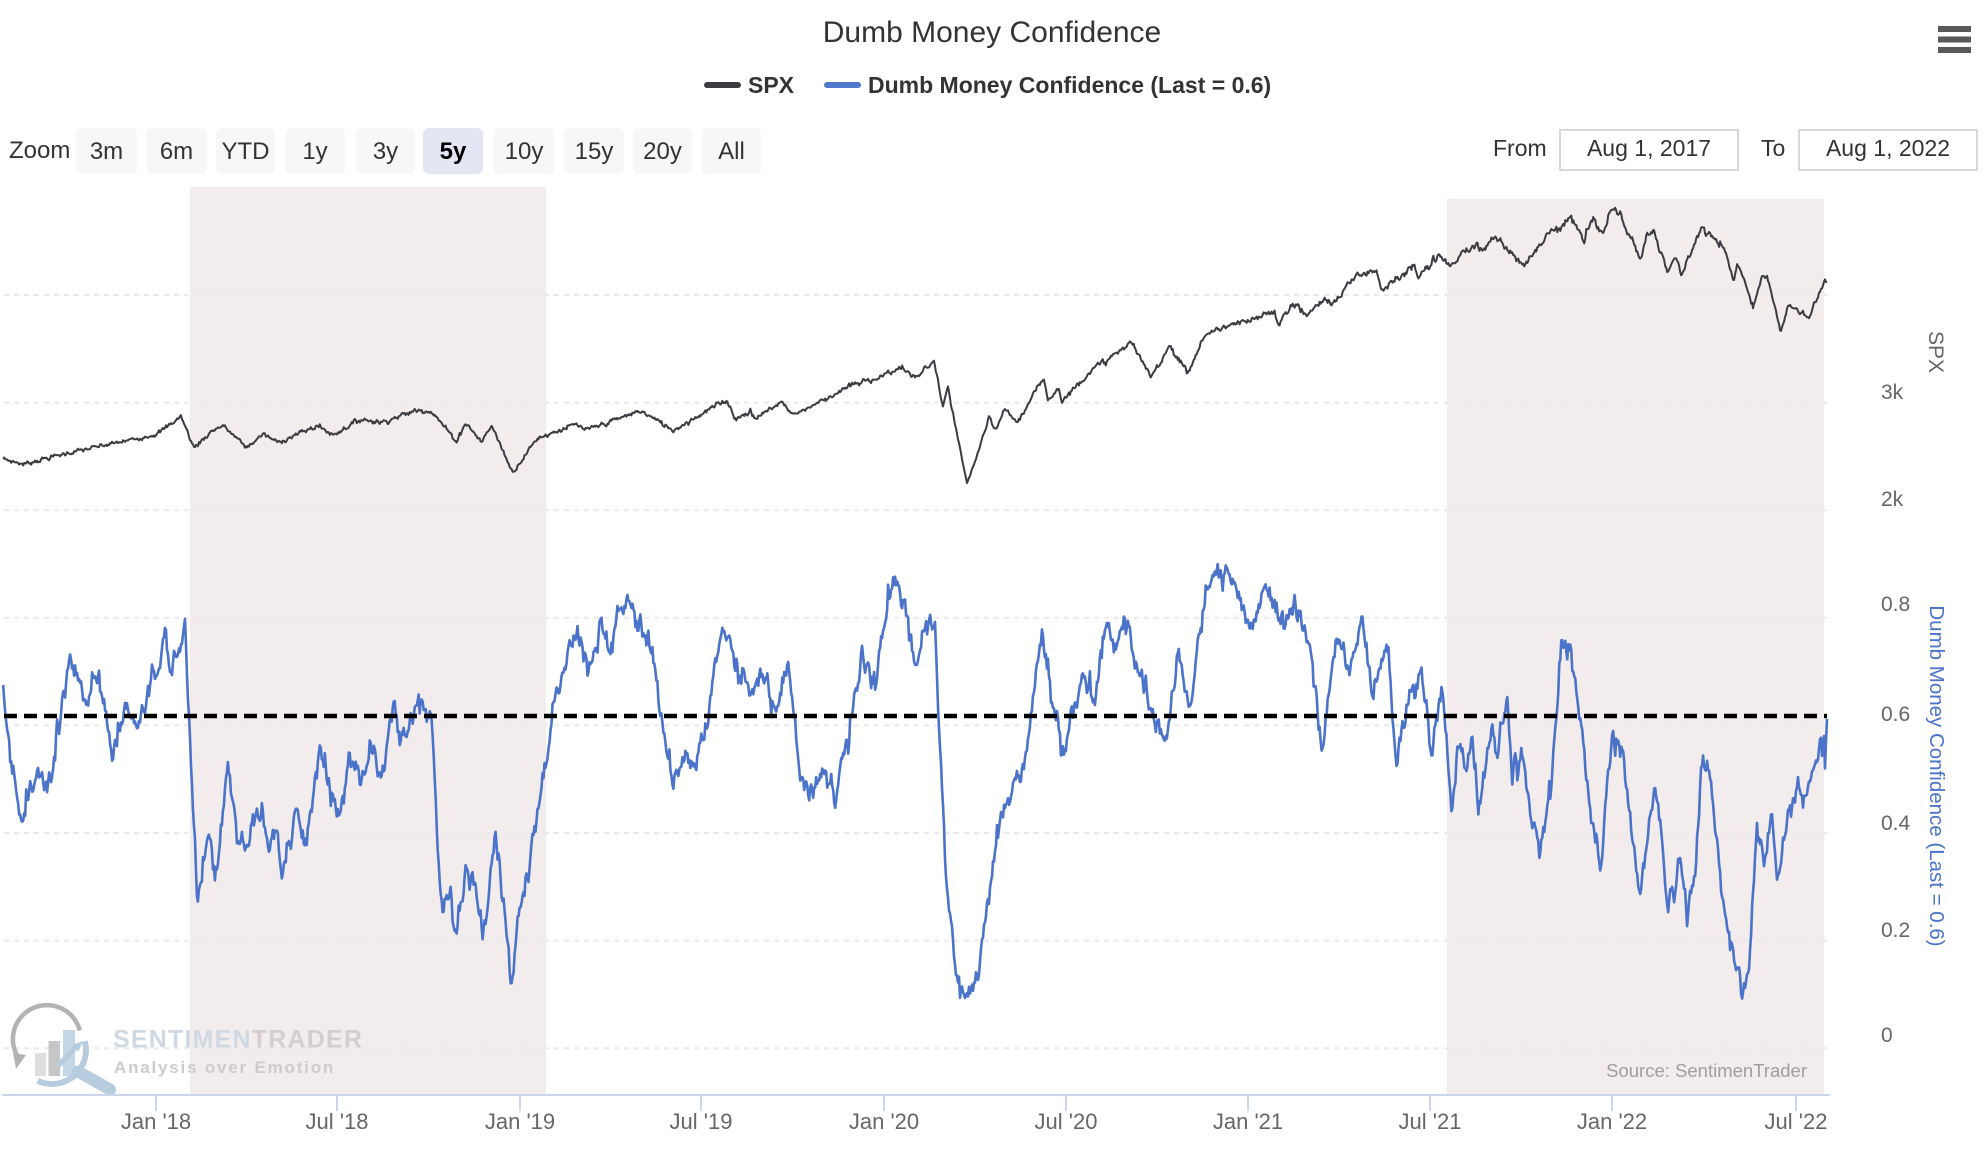 This screenshot has width=1984, height=1163. Describe the element at coordinates (1896, 823) in the screenshot. I see `svg-text: 0.4` at that location.